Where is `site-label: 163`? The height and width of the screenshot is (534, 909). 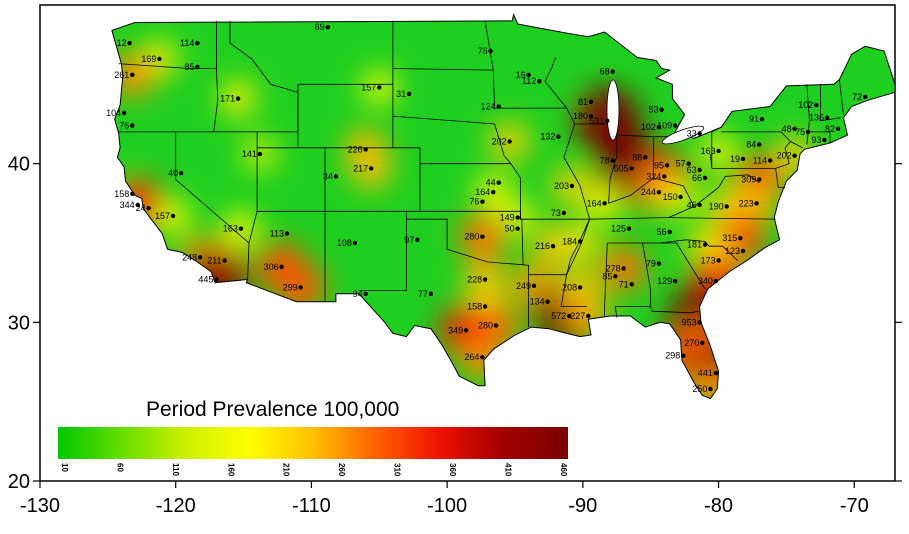 site-label: 163 is located at coordinates (708, 151).